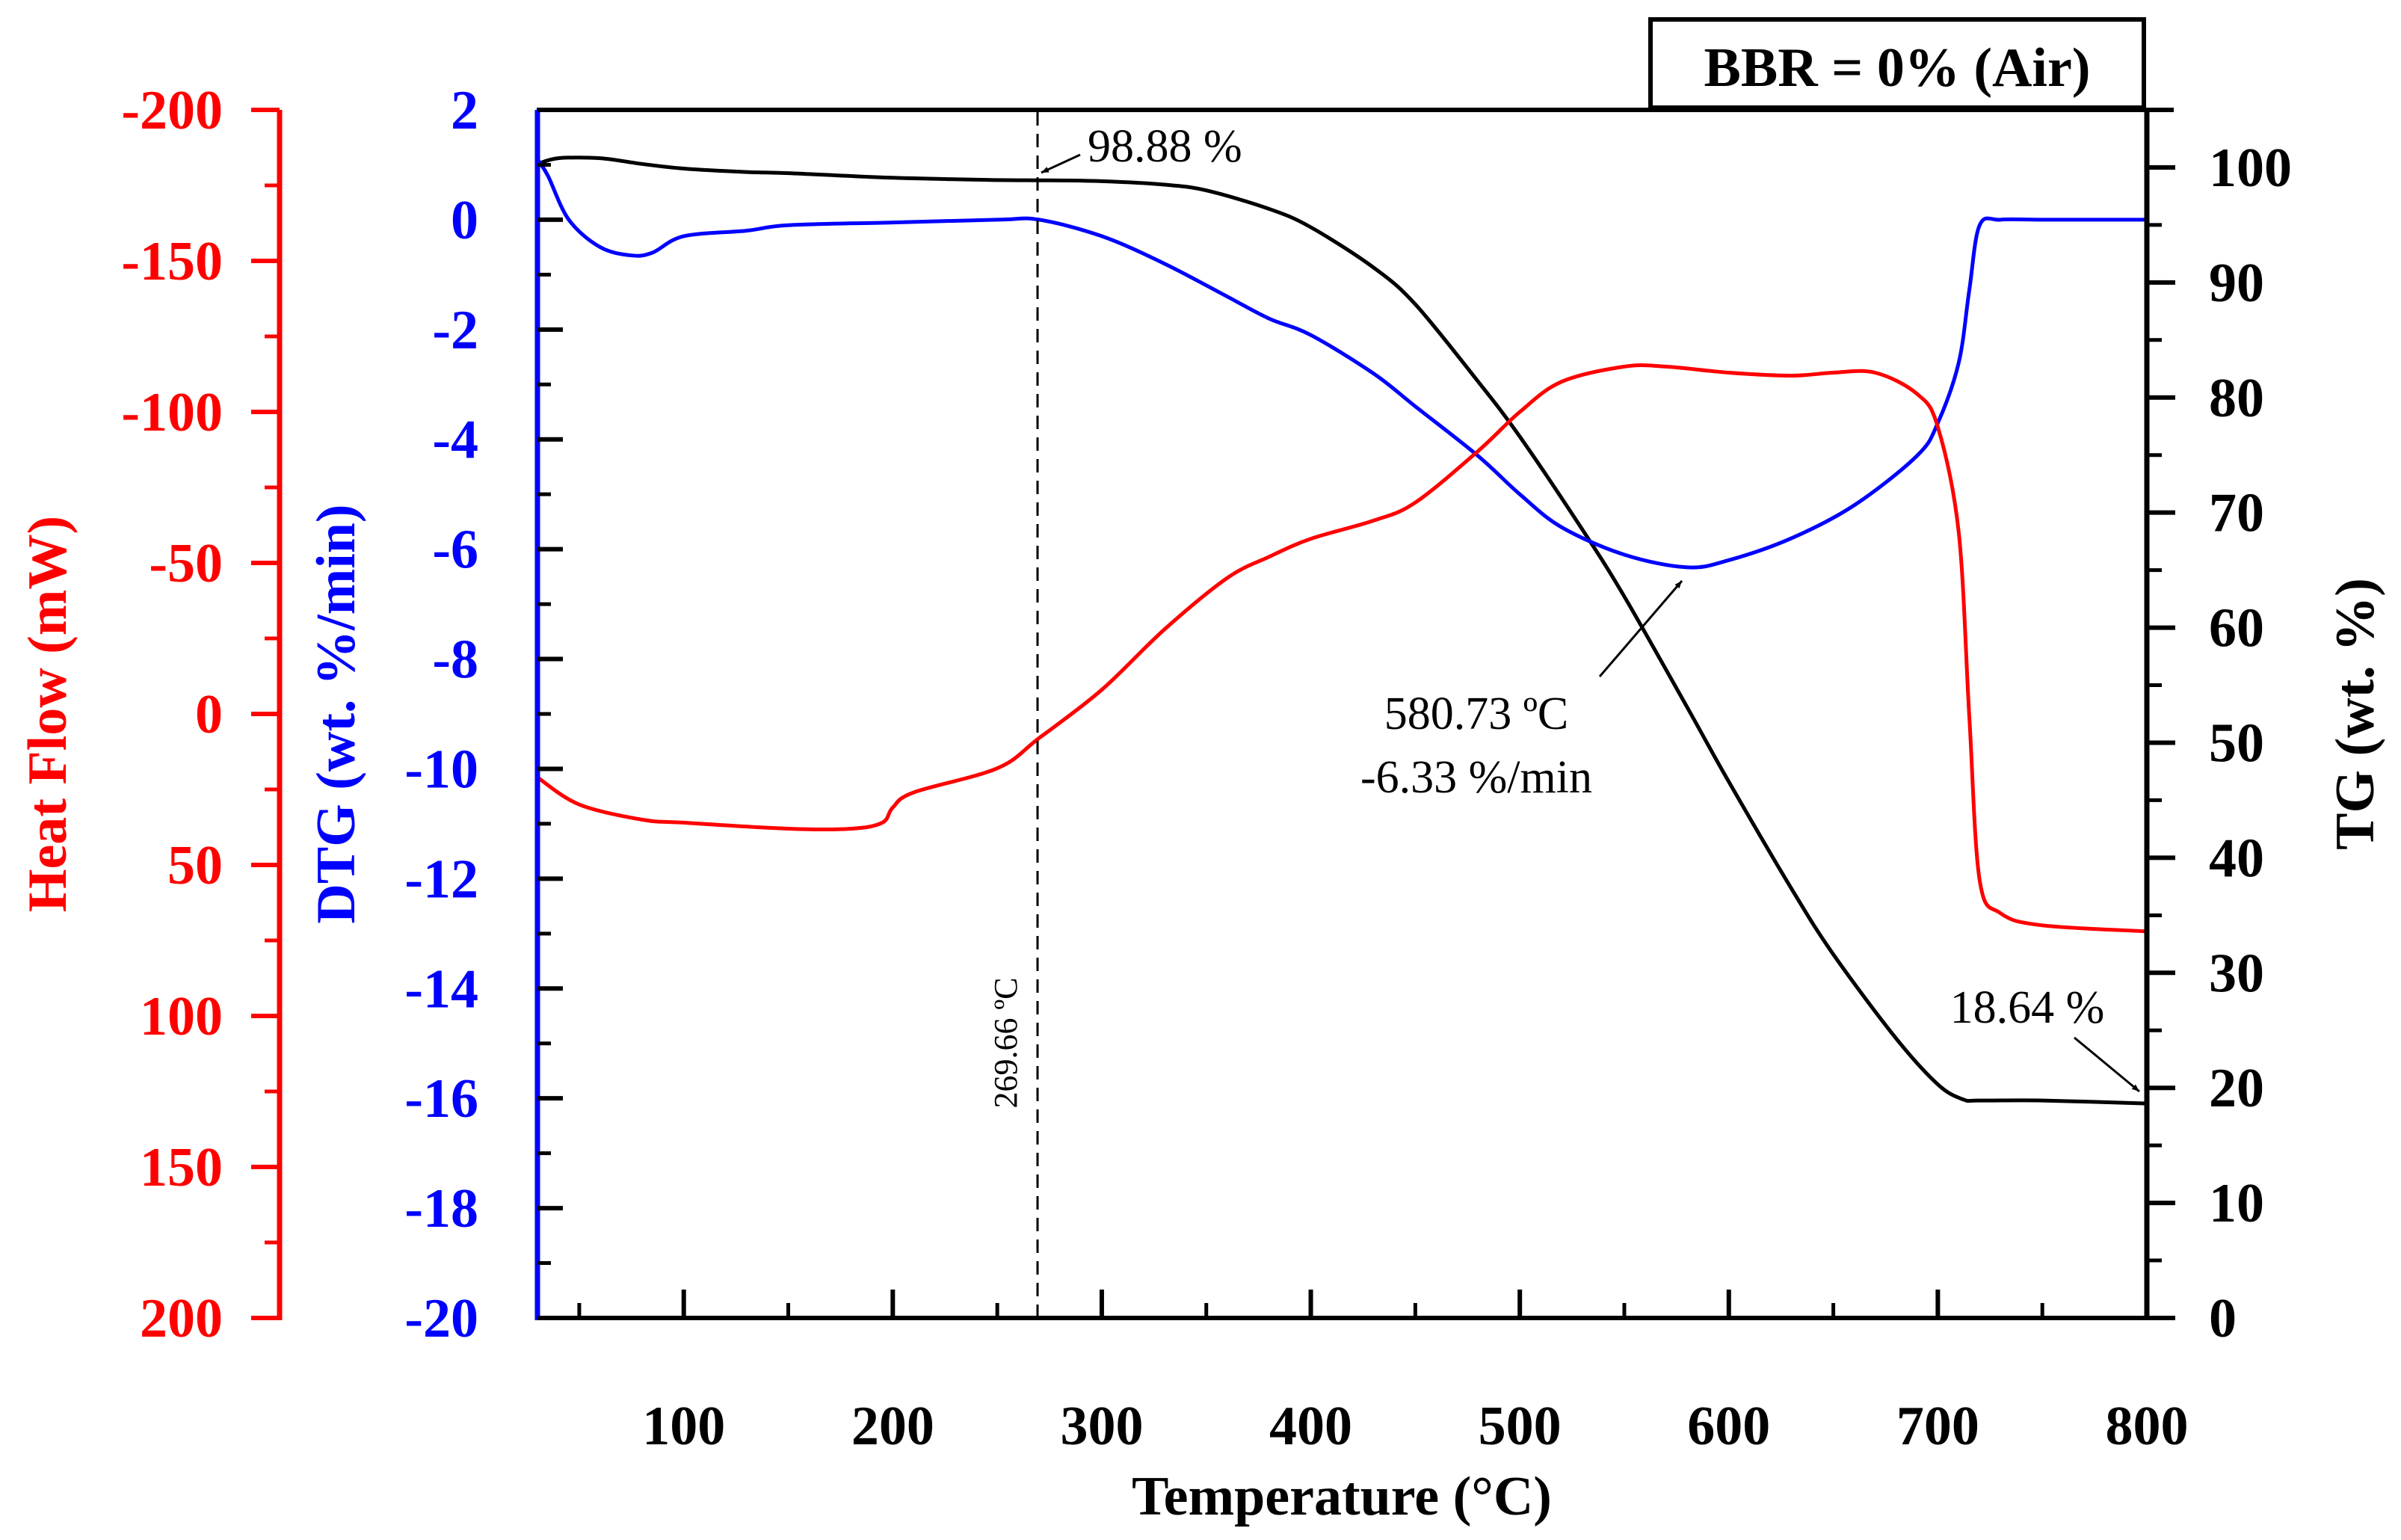  I want to click on start-mass-label: 98.88 %, so click(1165, 146).